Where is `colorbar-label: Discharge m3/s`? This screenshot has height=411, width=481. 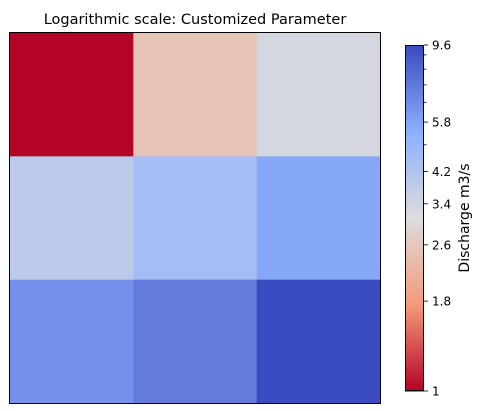
colorbar-label: Discharge m3/s is located at coordinates (465, 217).